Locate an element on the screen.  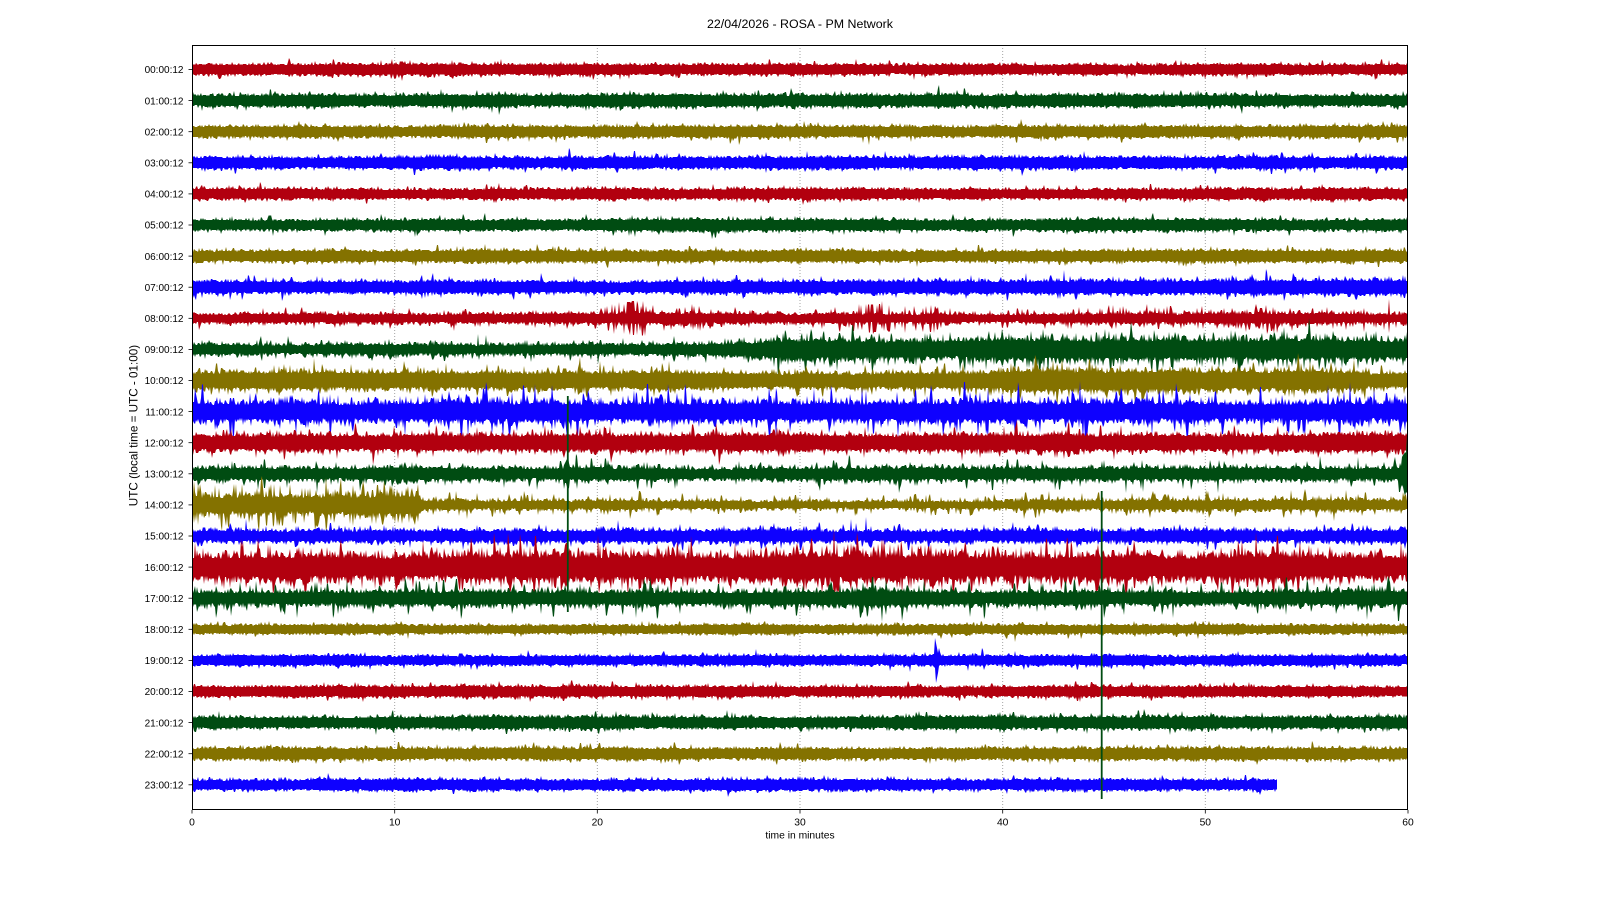
svg-text: 08:00:12 is located at coordinates (164, 319).